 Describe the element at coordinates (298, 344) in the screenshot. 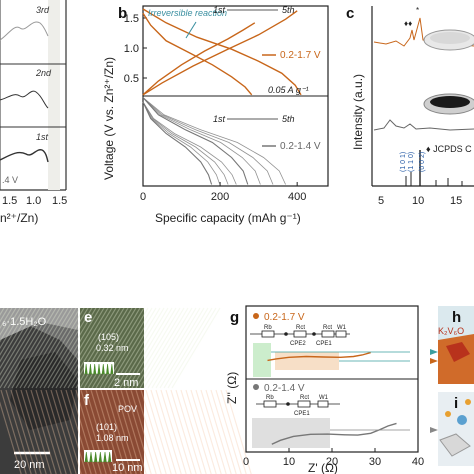

I see `circuit-top-label-cpe2: CPE2` at that location.